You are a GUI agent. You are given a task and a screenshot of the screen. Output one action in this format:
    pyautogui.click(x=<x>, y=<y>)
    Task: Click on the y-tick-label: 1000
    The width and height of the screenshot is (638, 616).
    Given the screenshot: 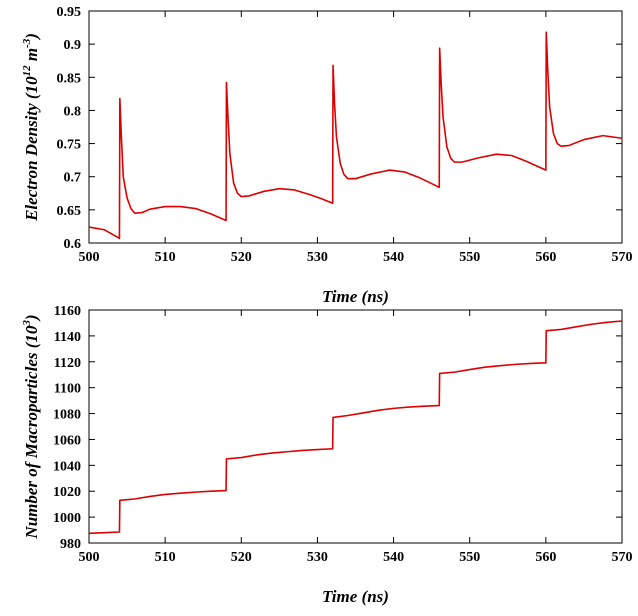 What is the action you would take?
    pyautogui.click(x=67, y=518)
    